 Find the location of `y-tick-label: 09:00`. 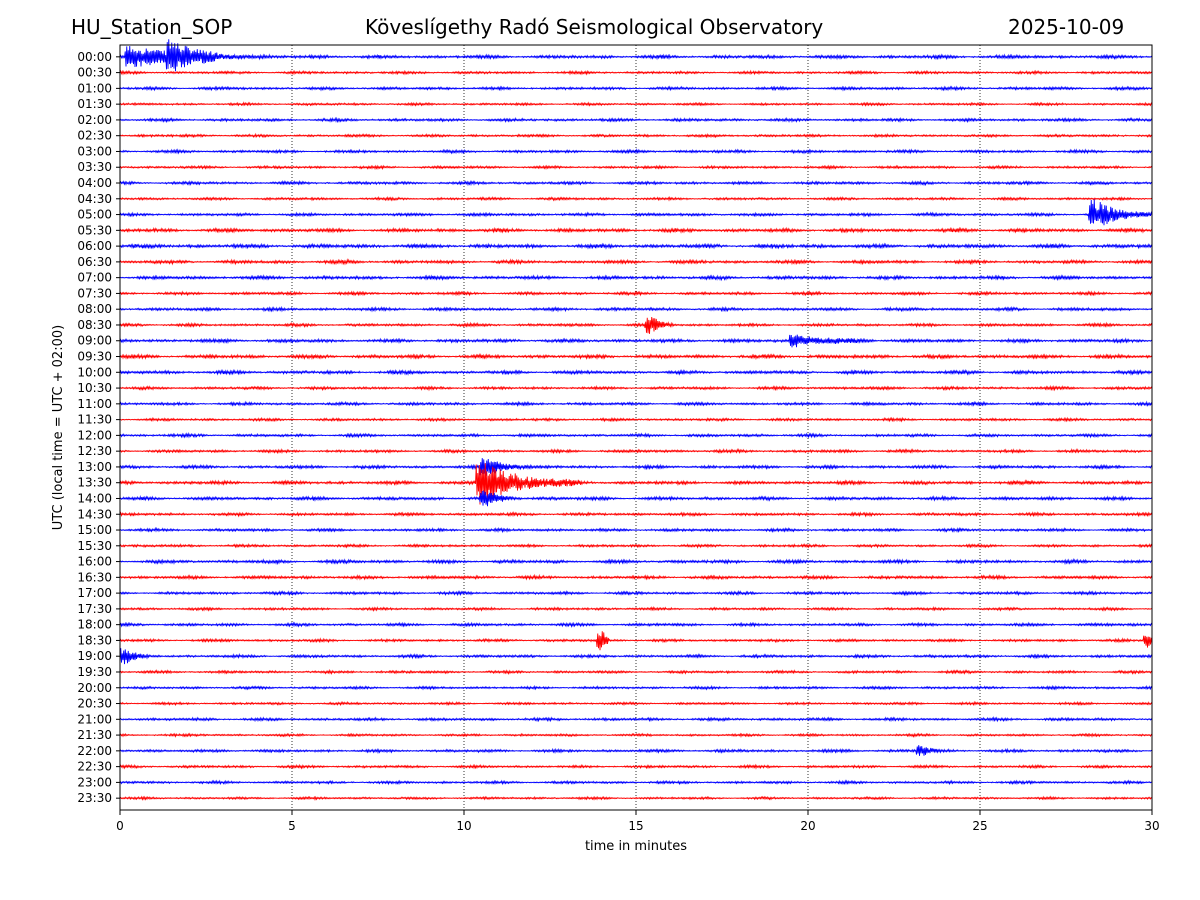

y-tick-label: 09:00 is located at coordinates (94, 341).